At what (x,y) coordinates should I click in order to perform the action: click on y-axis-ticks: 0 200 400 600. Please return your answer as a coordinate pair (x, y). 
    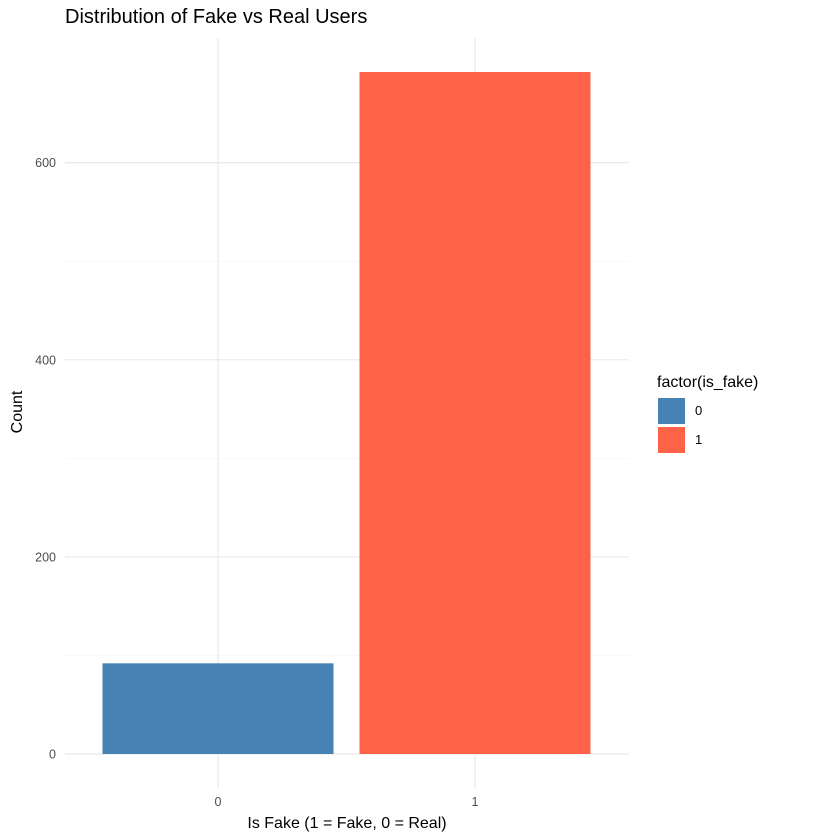
    Looking at the image, I should click on (45, 458).